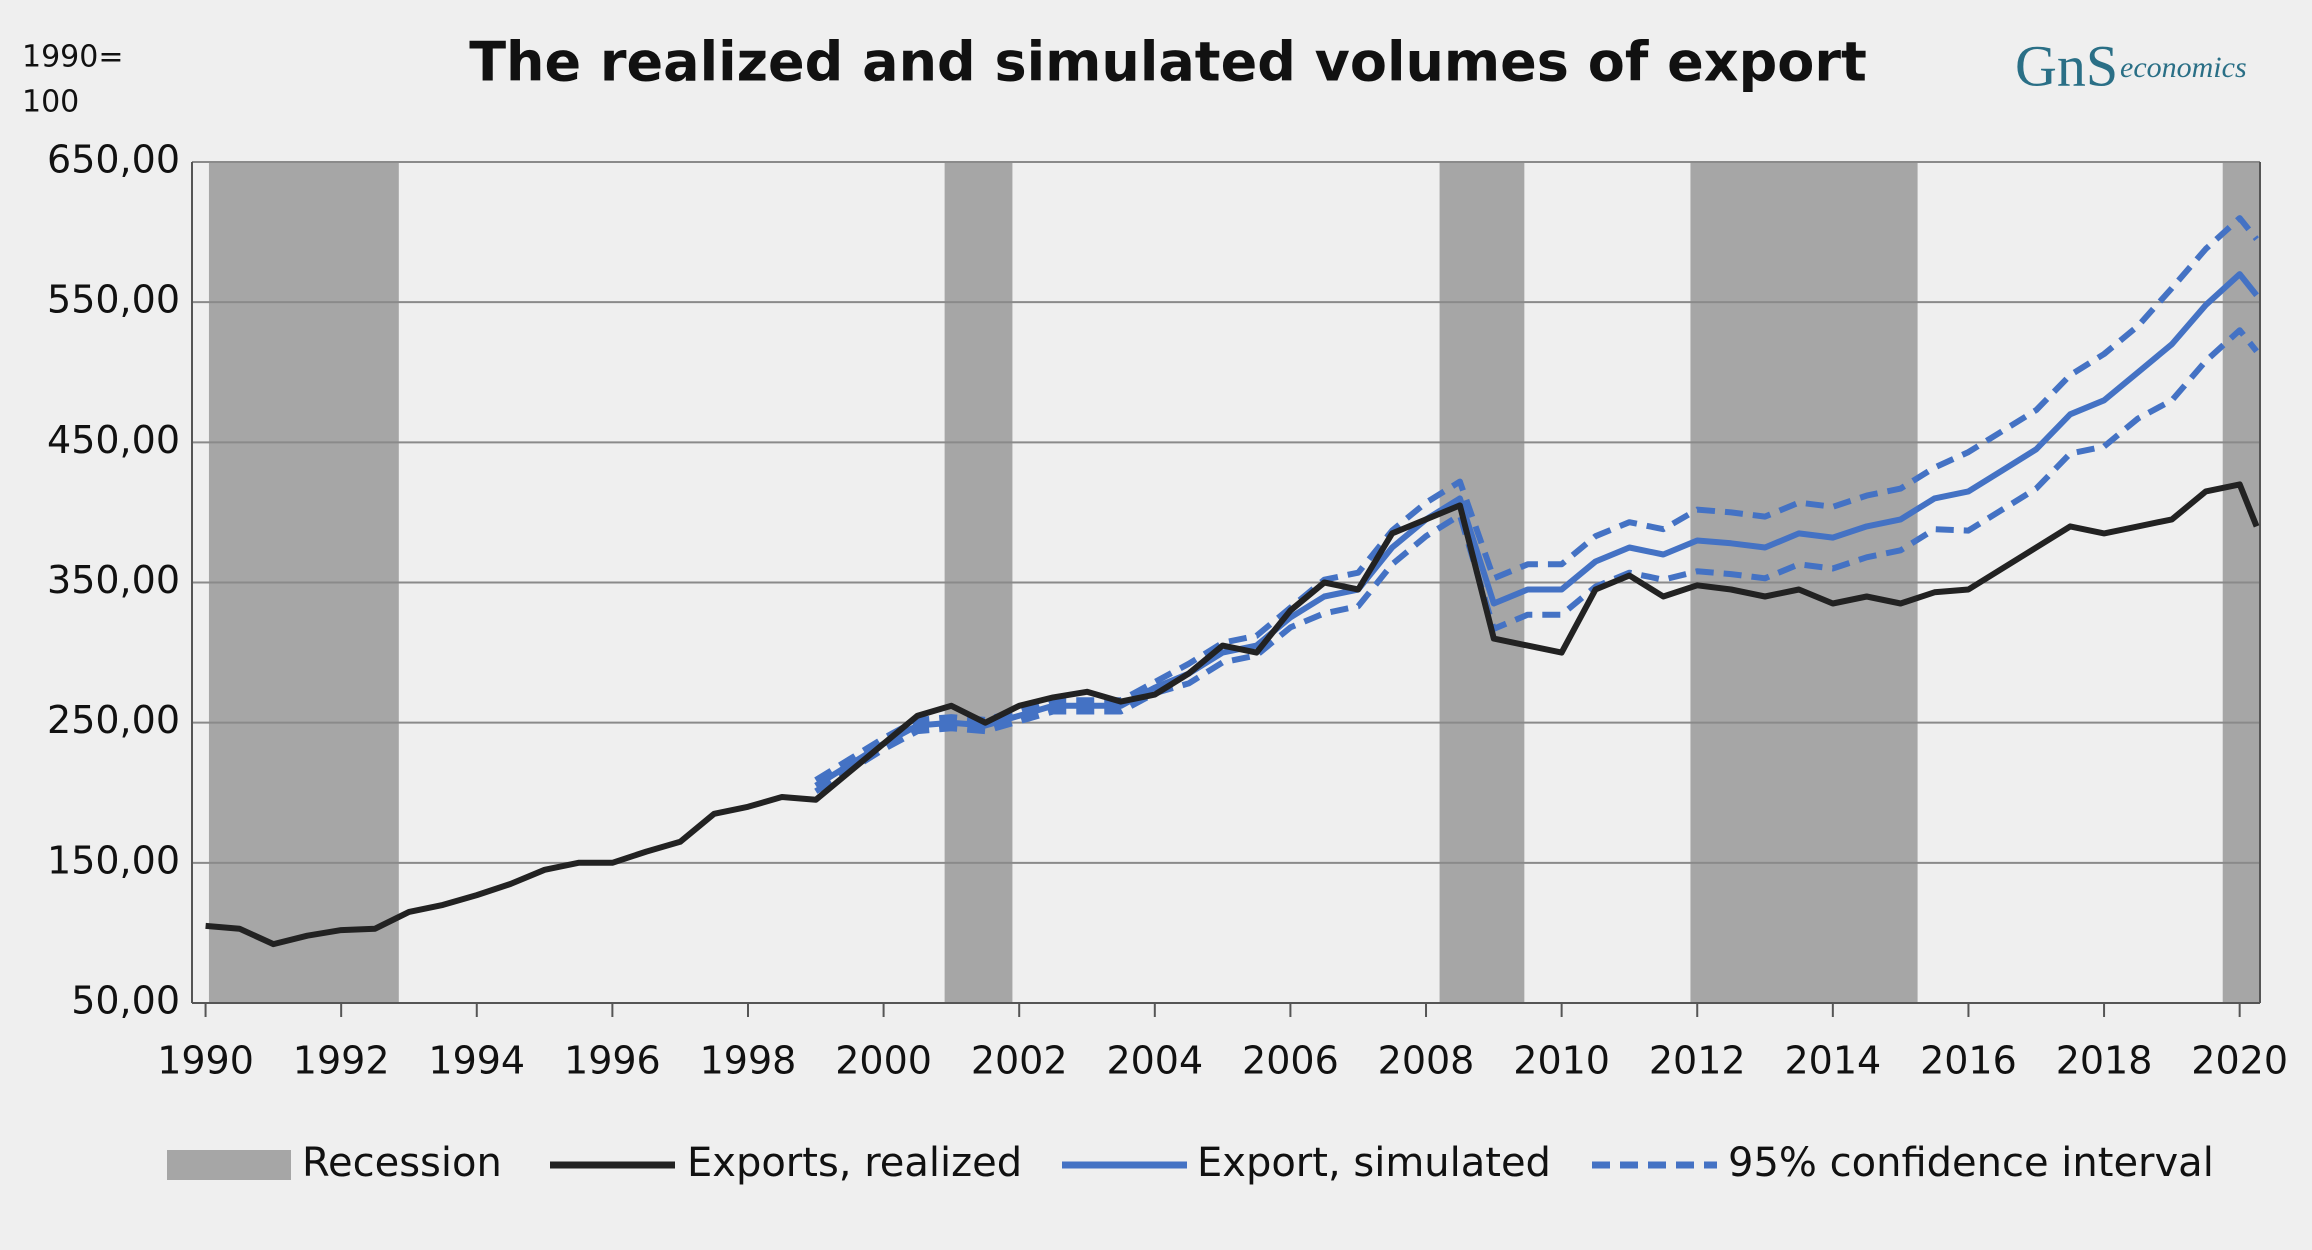 The image size is (2312, 1250). I want to click on legend-label: Export, simulated, so click(1374, 1163).